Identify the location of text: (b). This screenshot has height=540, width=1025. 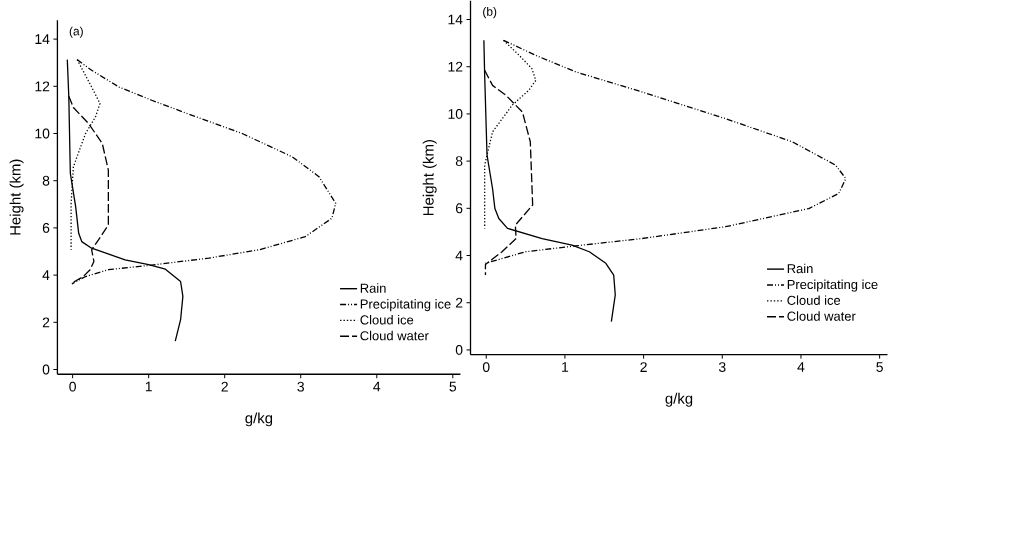
(490, 12).